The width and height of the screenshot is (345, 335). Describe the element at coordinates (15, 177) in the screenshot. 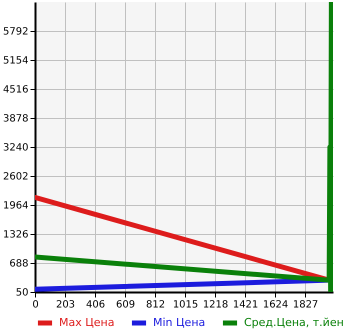

I see `y-tick-label: 2602` at that location.